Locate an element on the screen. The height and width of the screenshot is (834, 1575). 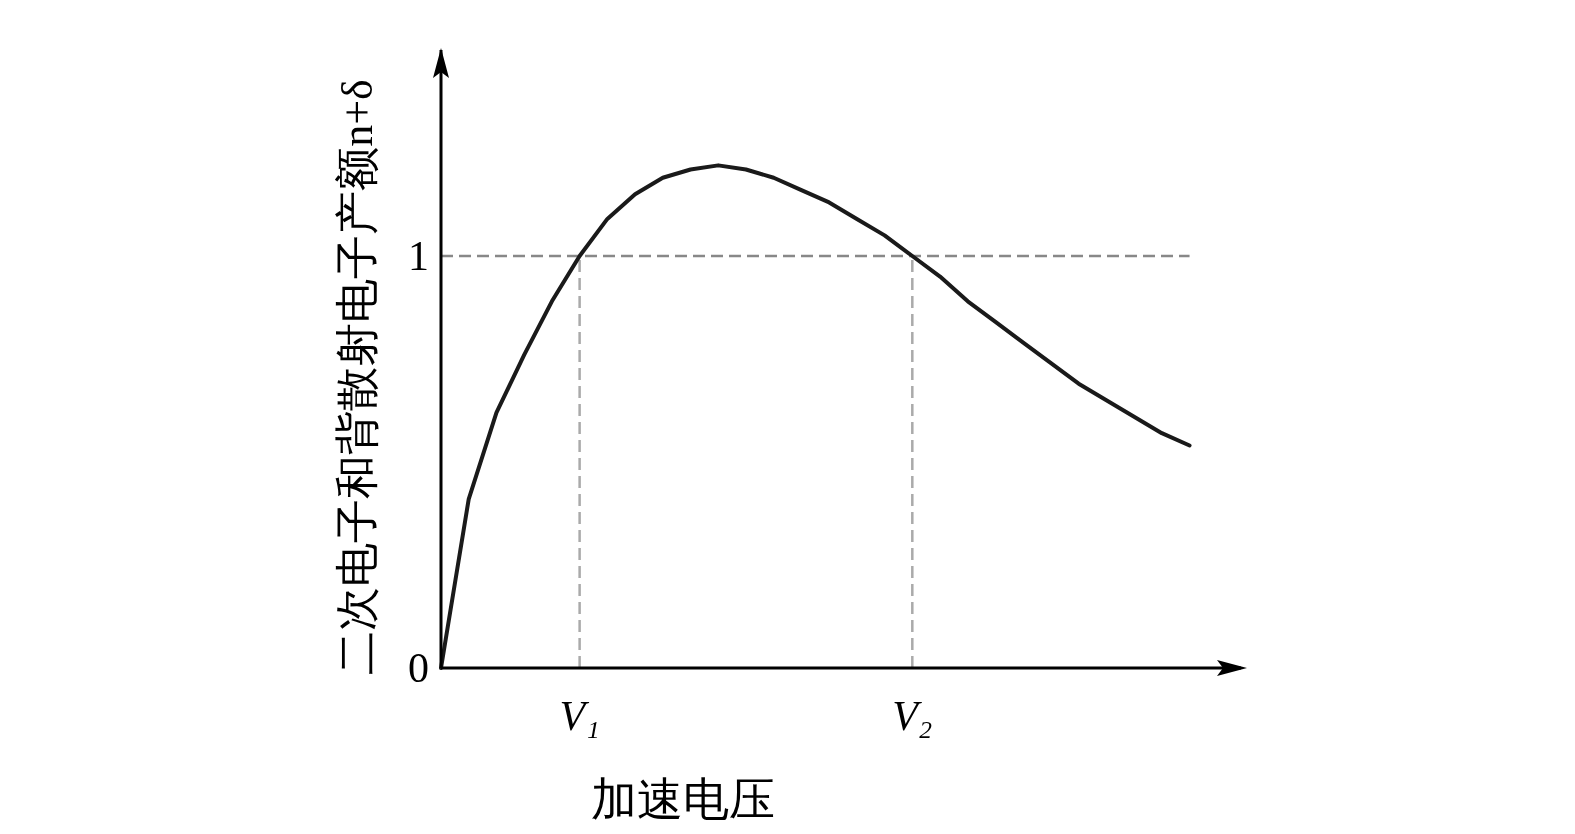
y-tick-label: 1 is located at coordinates (418, 256).